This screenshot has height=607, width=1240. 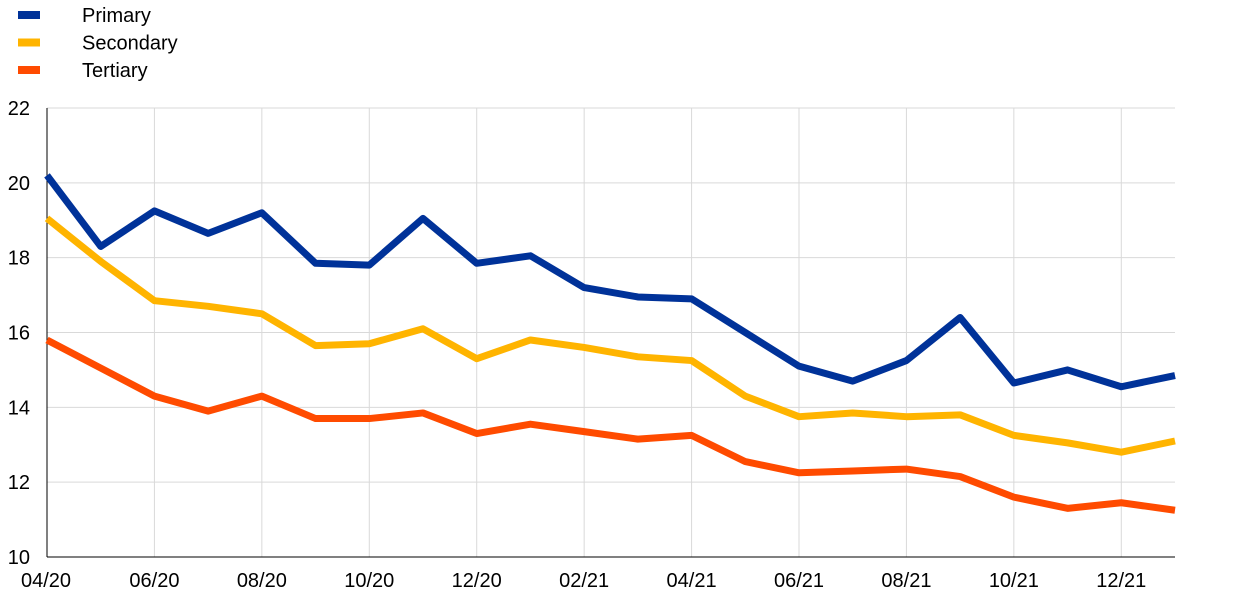 I want to click on x-tick-label: 08/21, so click(x=906, y=581).